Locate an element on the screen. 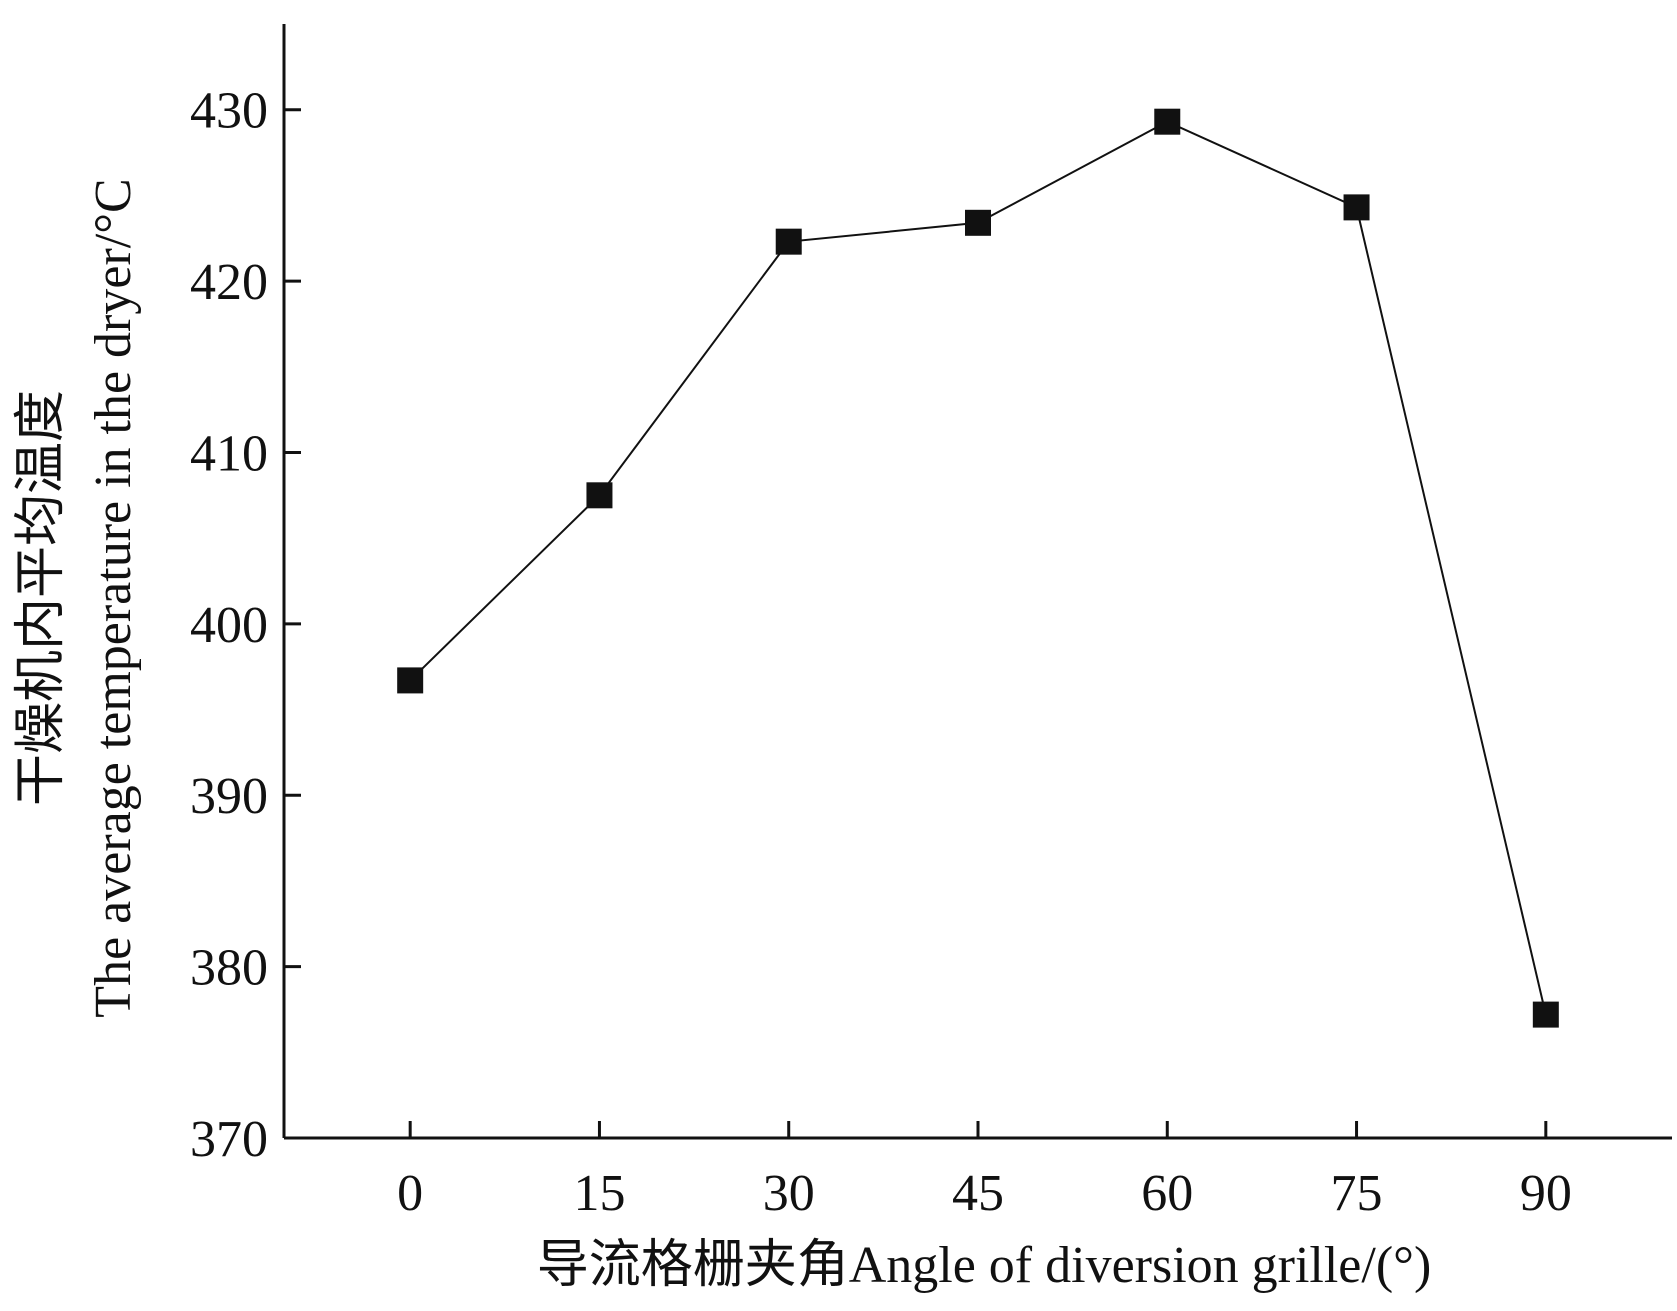 This screenshot has height=1311, width=1677. x-axis-title: 导流格栅夹角Angle of diversion grille/(°) is located at coordinates (984, 1265).